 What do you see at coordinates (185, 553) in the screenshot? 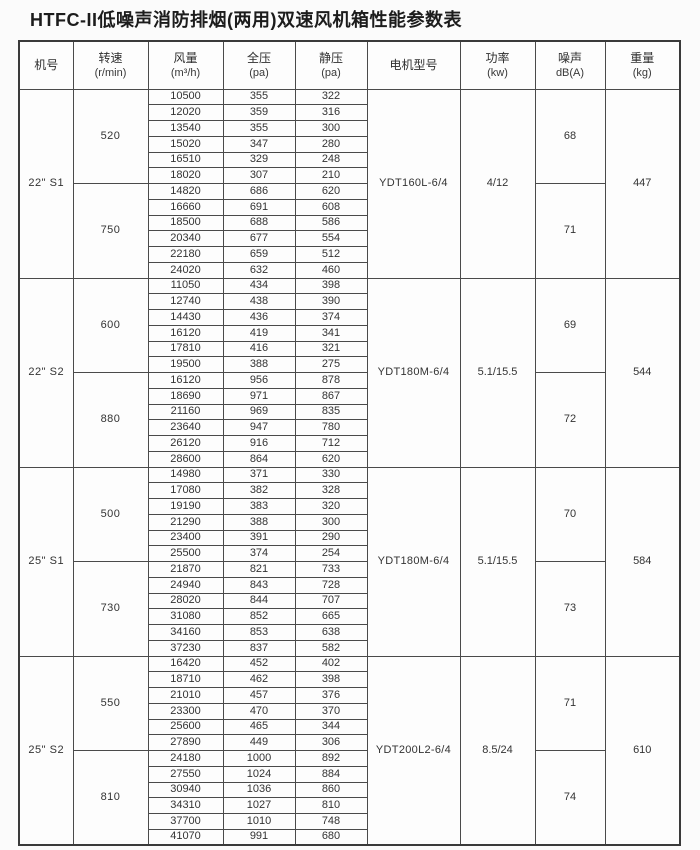
I see `airflow-cell: 25500` at bounding box center [185, 553].